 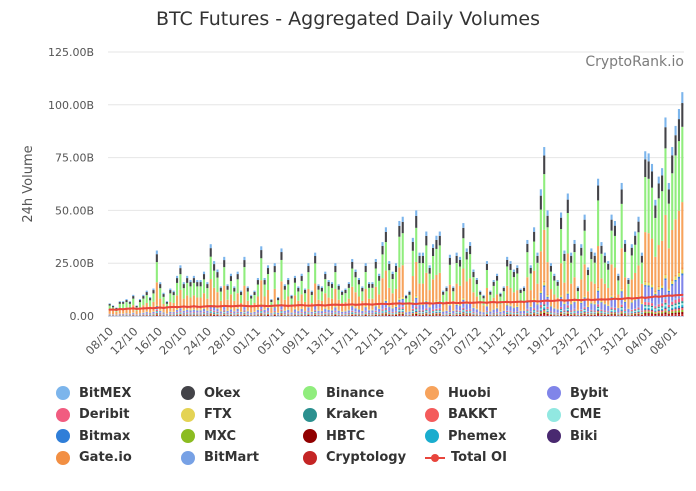 I want to click on legend-item-phemex: Phemex, so click(x=465, y=436).